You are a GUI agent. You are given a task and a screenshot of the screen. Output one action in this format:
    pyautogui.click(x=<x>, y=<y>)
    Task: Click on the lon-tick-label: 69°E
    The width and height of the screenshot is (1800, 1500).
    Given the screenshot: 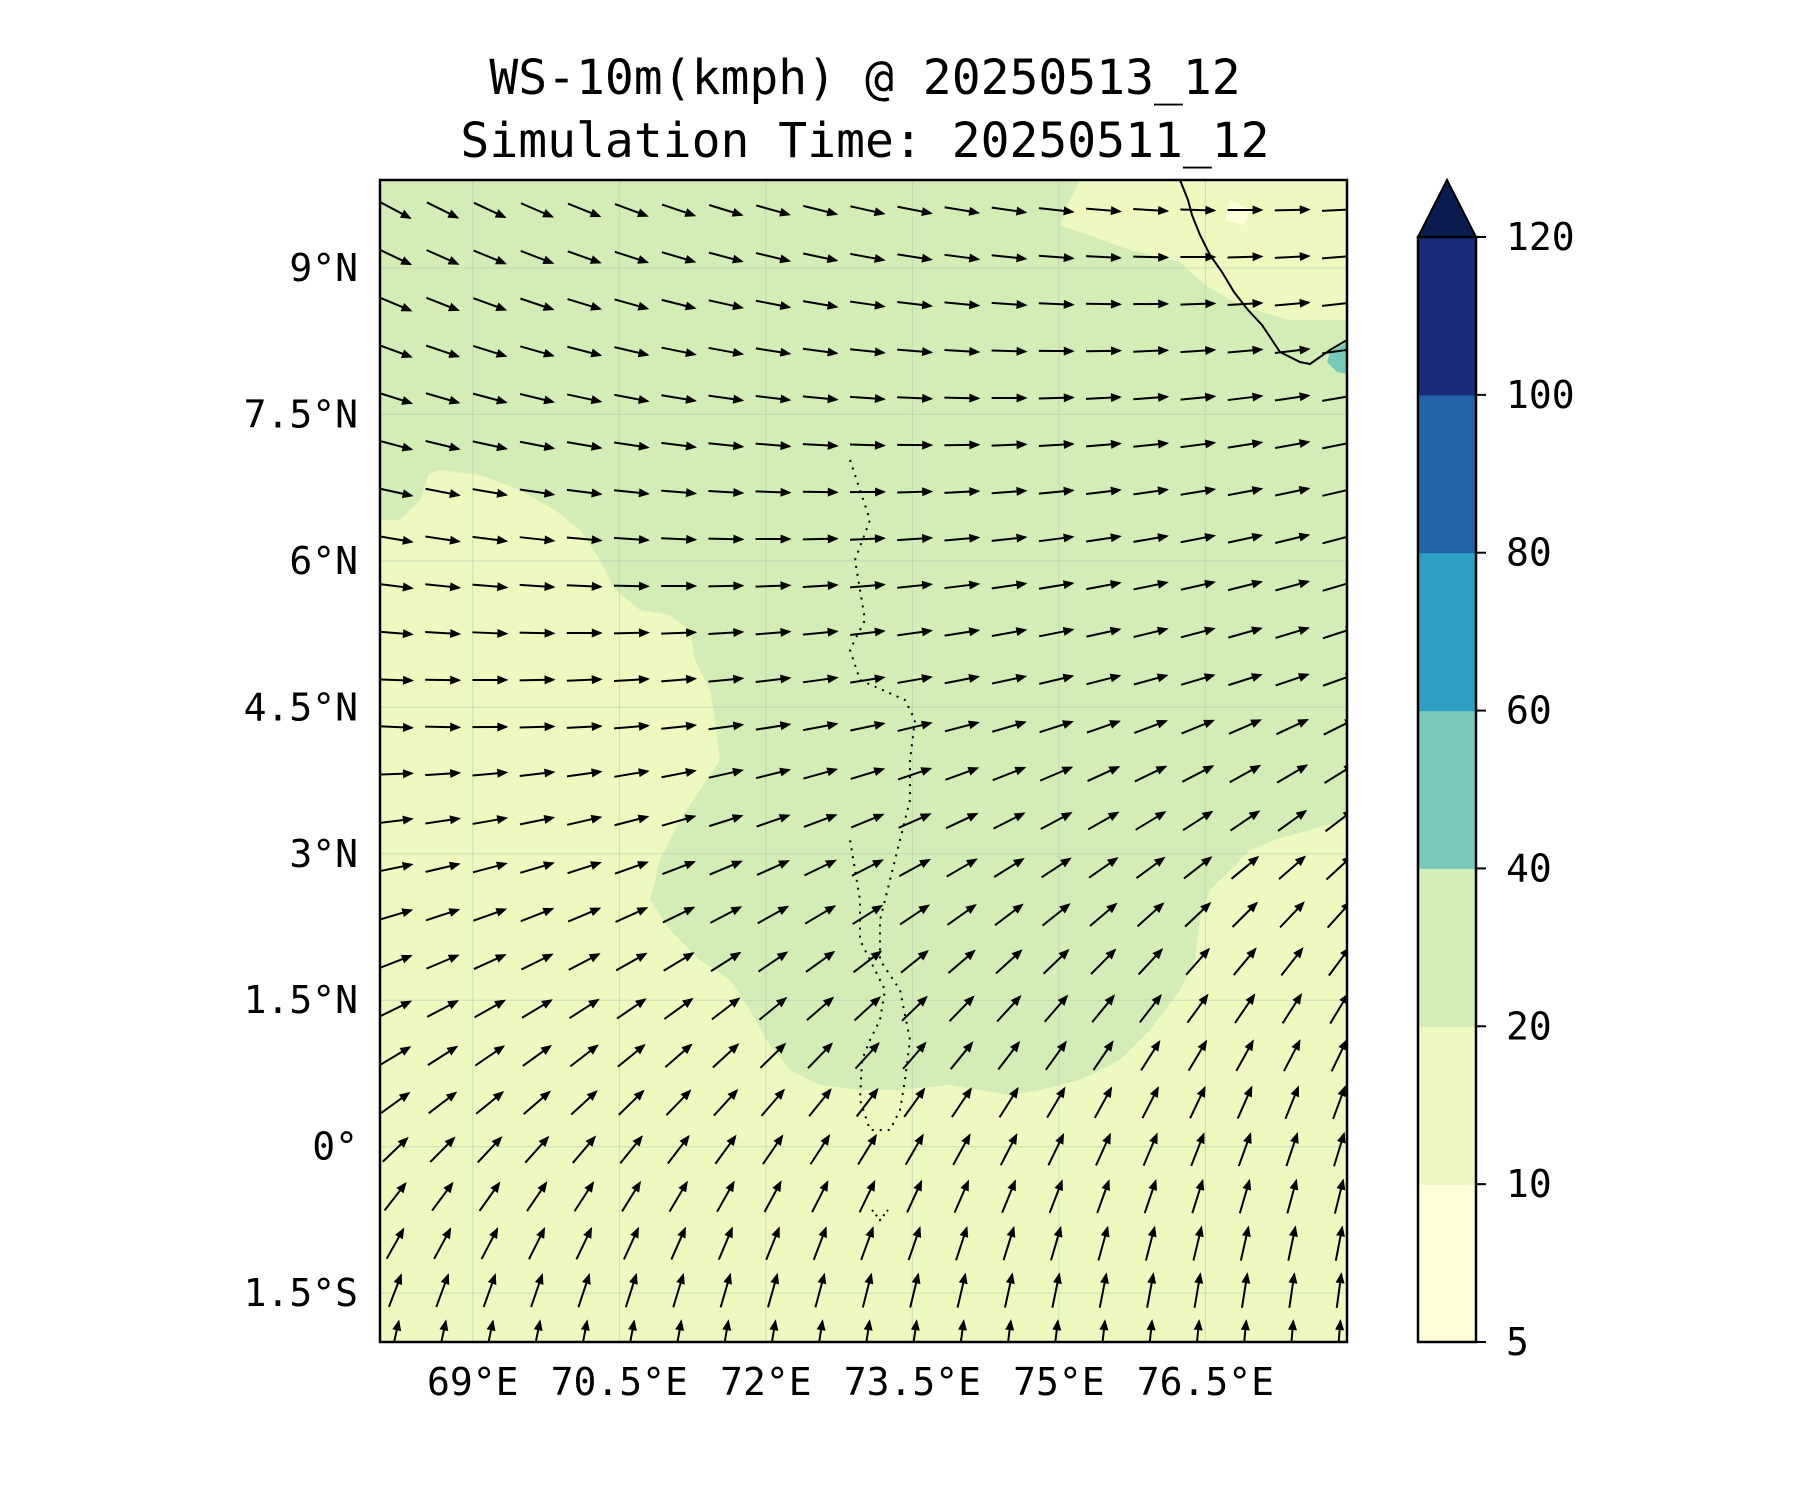 What is the action you would take?
    pyautogui.click(x=473, y=1382)
    